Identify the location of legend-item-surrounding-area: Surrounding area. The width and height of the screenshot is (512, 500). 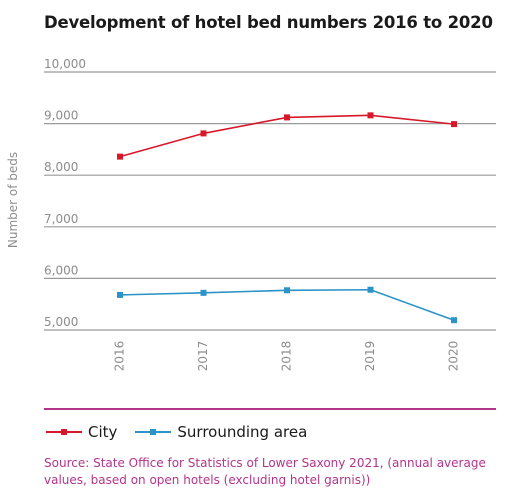
(221, 432).